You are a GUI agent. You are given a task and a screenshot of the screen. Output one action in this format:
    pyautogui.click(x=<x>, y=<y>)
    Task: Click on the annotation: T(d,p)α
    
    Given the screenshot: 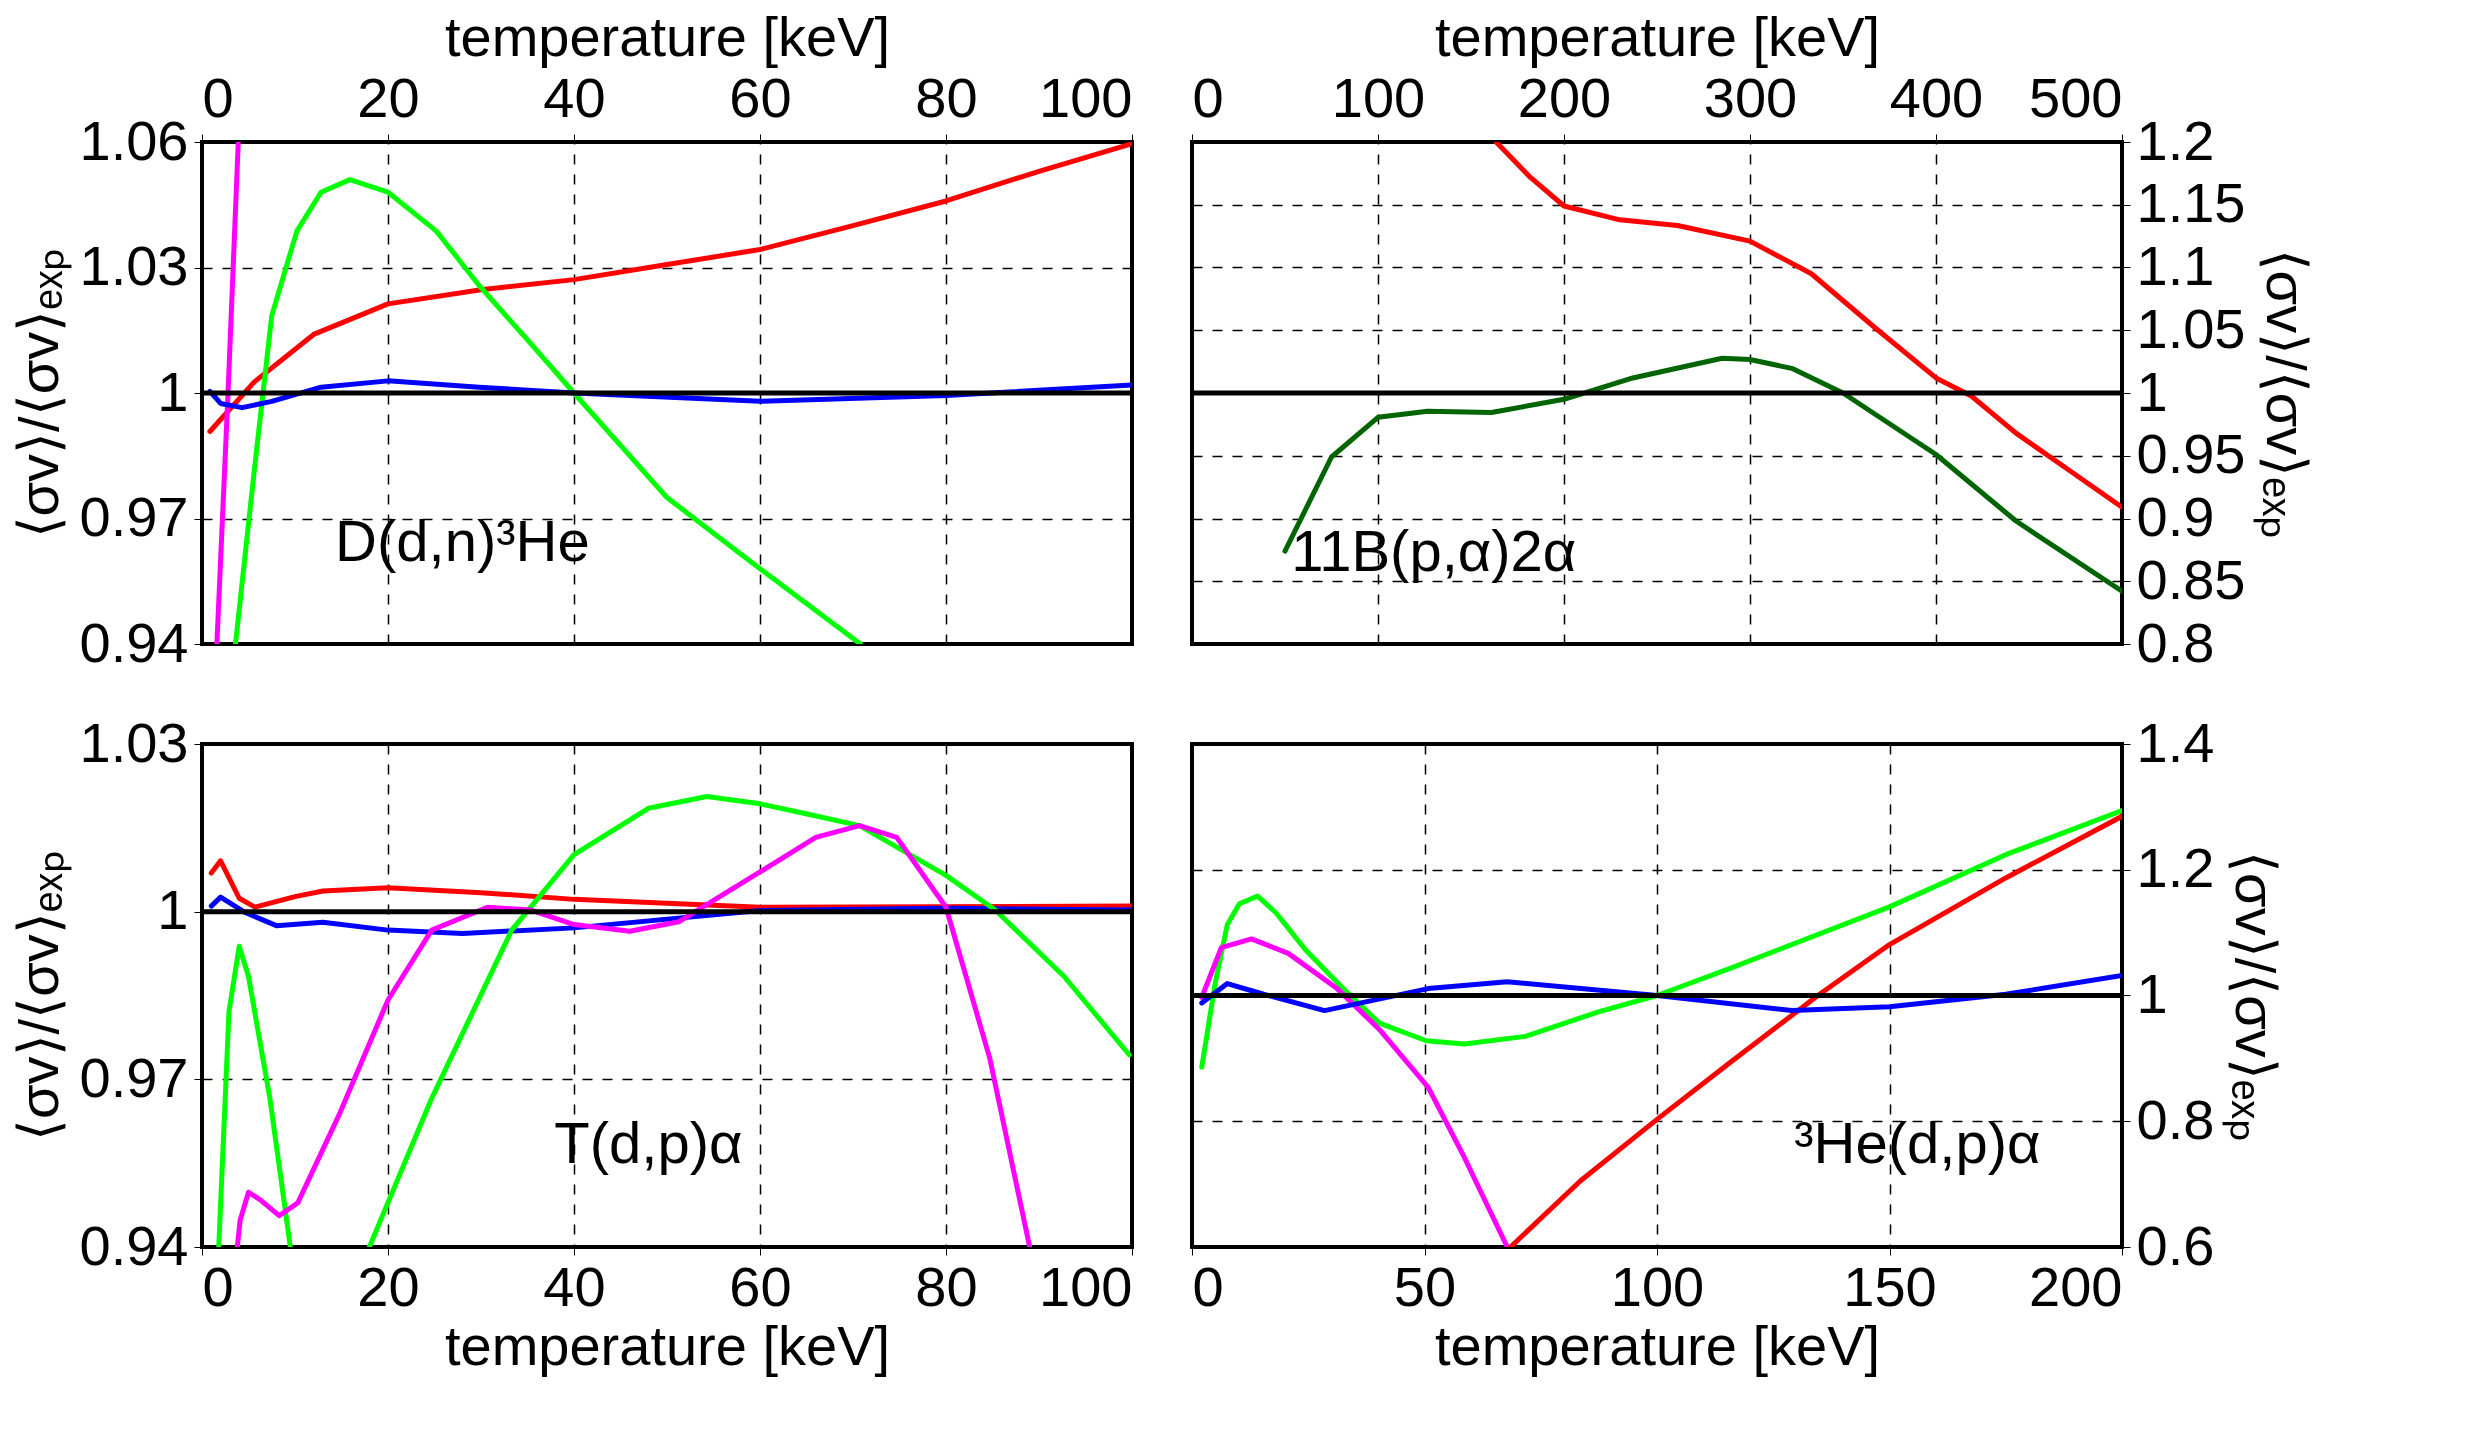 What is the action you would take?
    pyautogui.click(x=648, y=1143)
    